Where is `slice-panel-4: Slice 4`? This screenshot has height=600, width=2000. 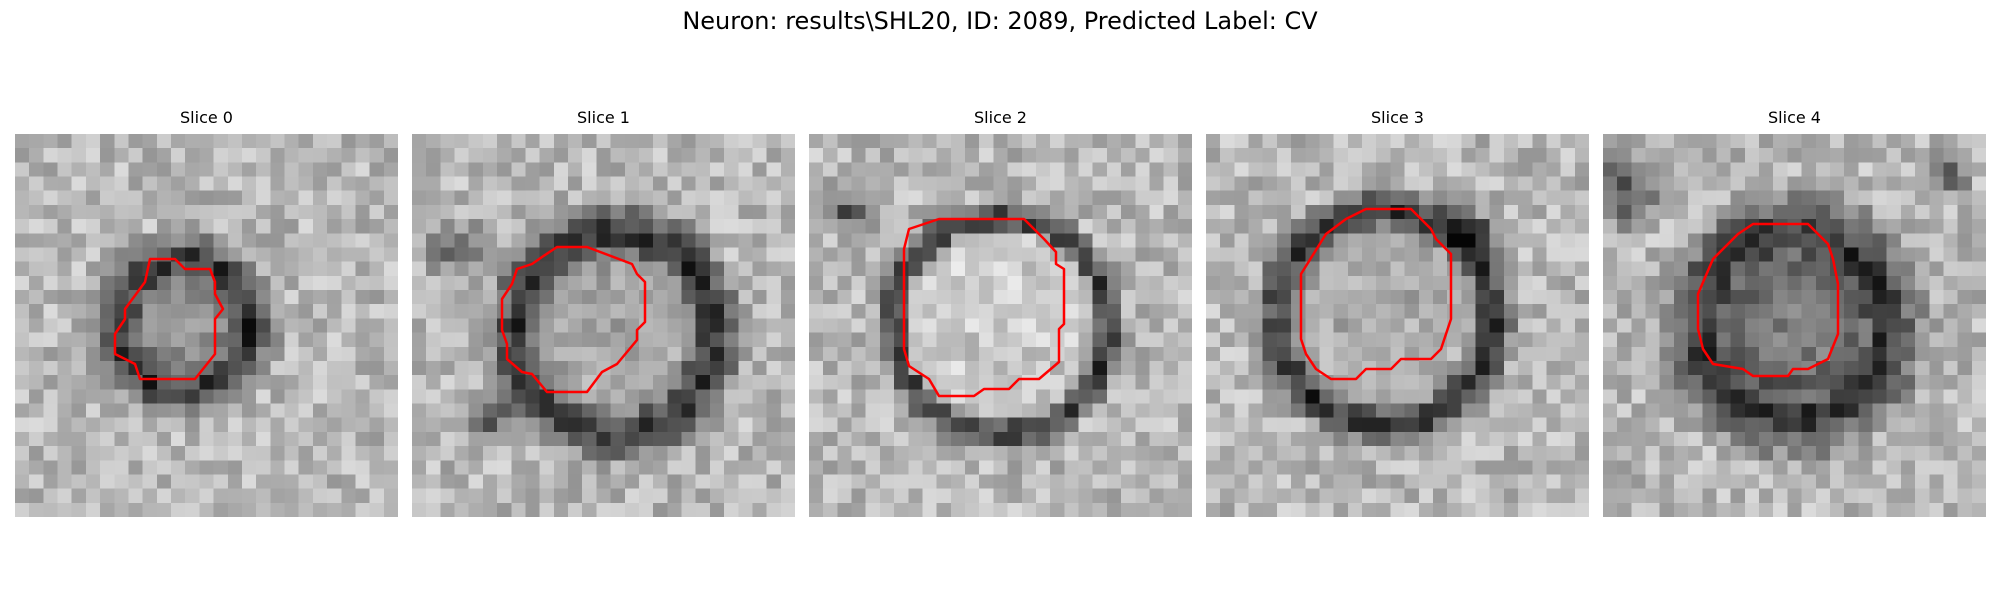 slice-panel-4: Slice 4 is located at coordinates (1794, 312).